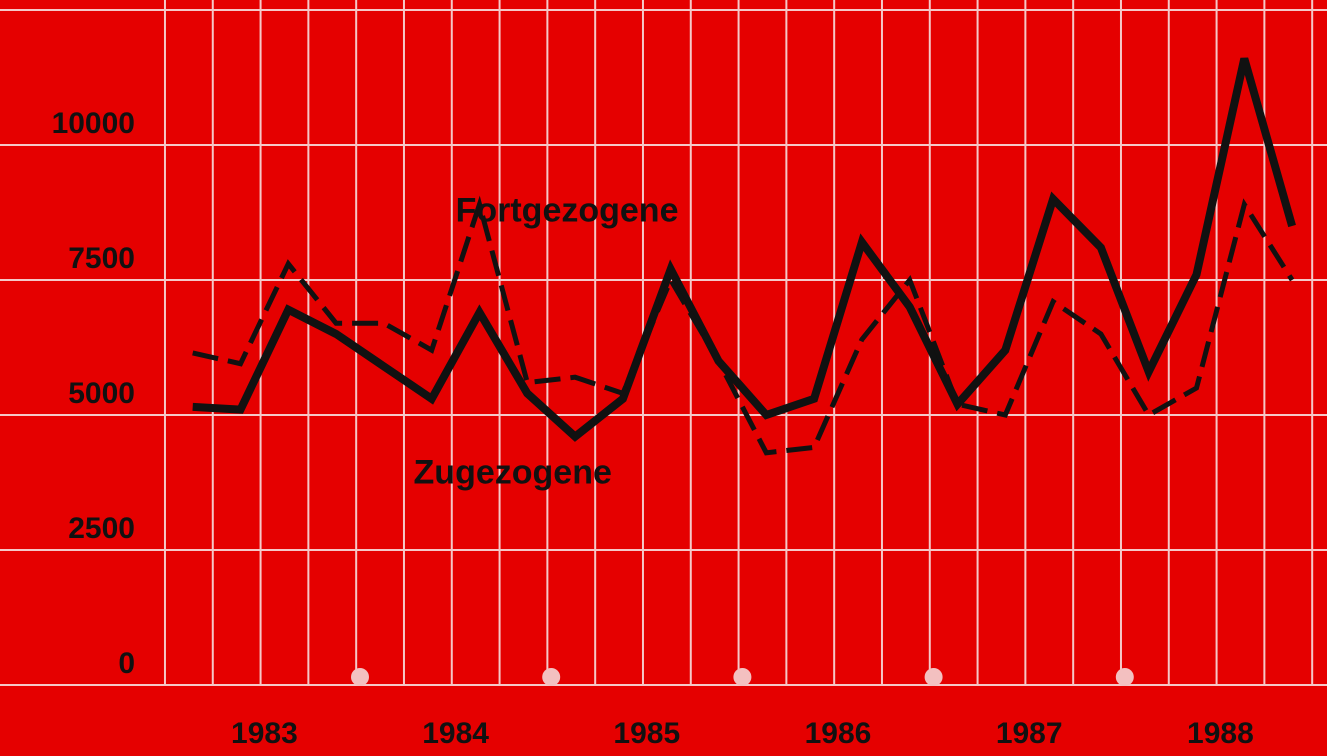  What do you see at coordinates (1220, 733) in the screenshot?
I see `x-tick-label: 1988` at bounding box center [1220, 733].